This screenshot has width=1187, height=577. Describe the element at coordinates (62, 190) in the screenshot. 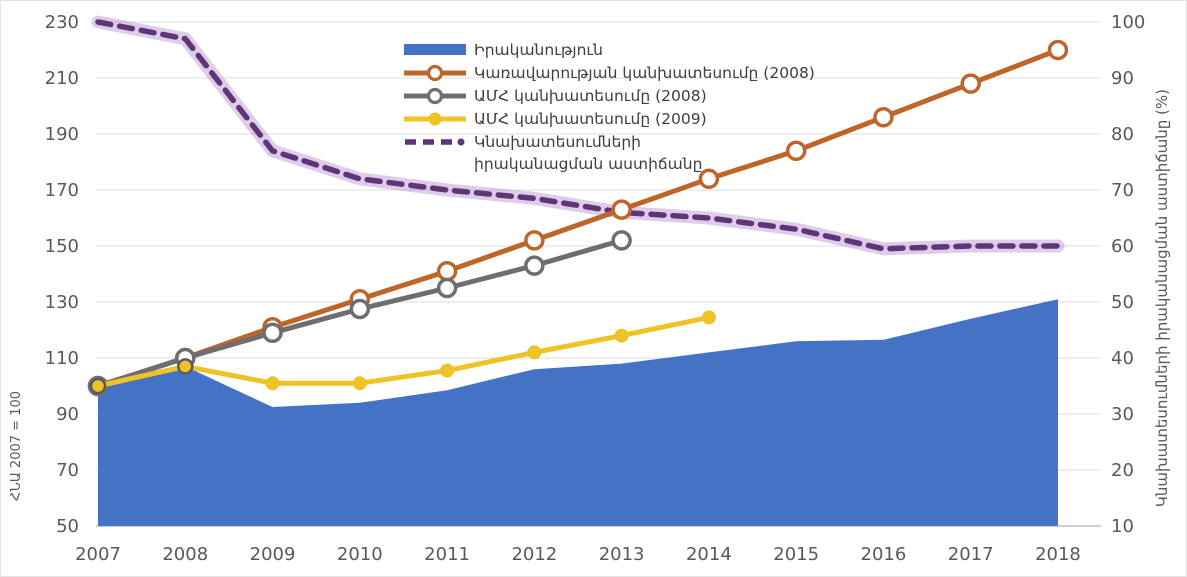

I see `y-left-tick-170: 170` at that location.